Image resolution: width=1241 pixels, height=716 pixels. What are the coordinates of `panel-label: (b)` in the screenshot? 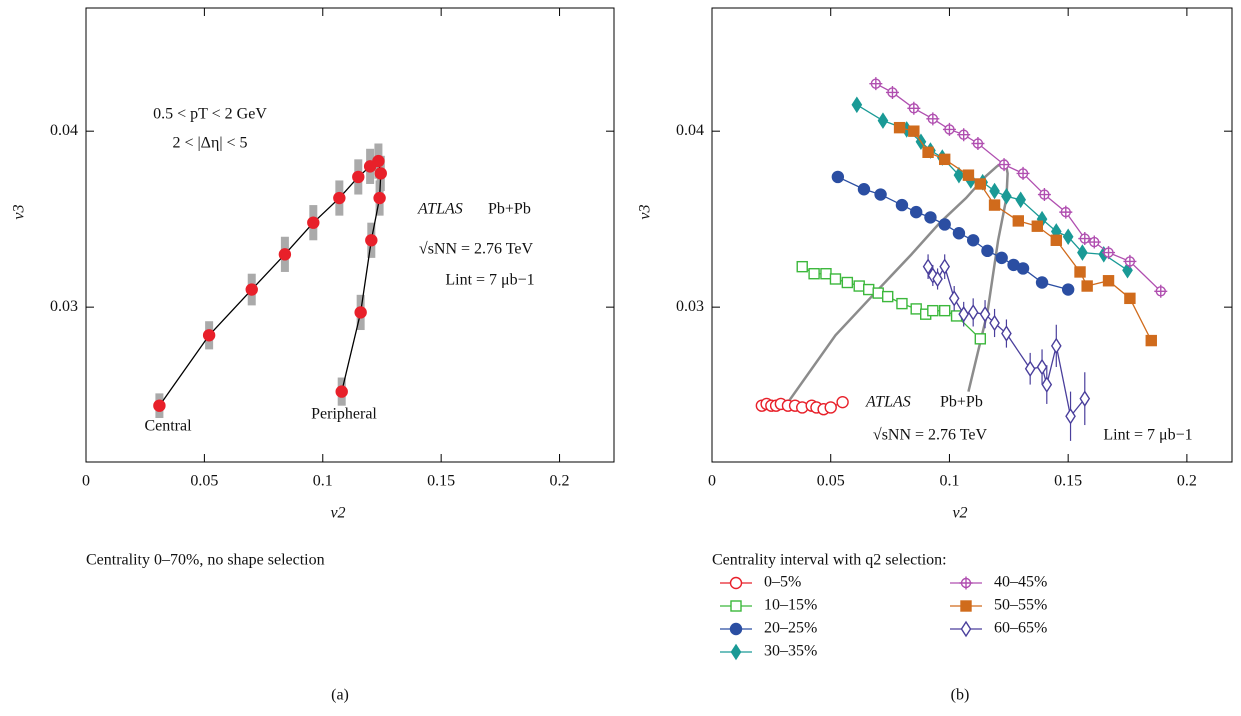 It's located at (960, 695).